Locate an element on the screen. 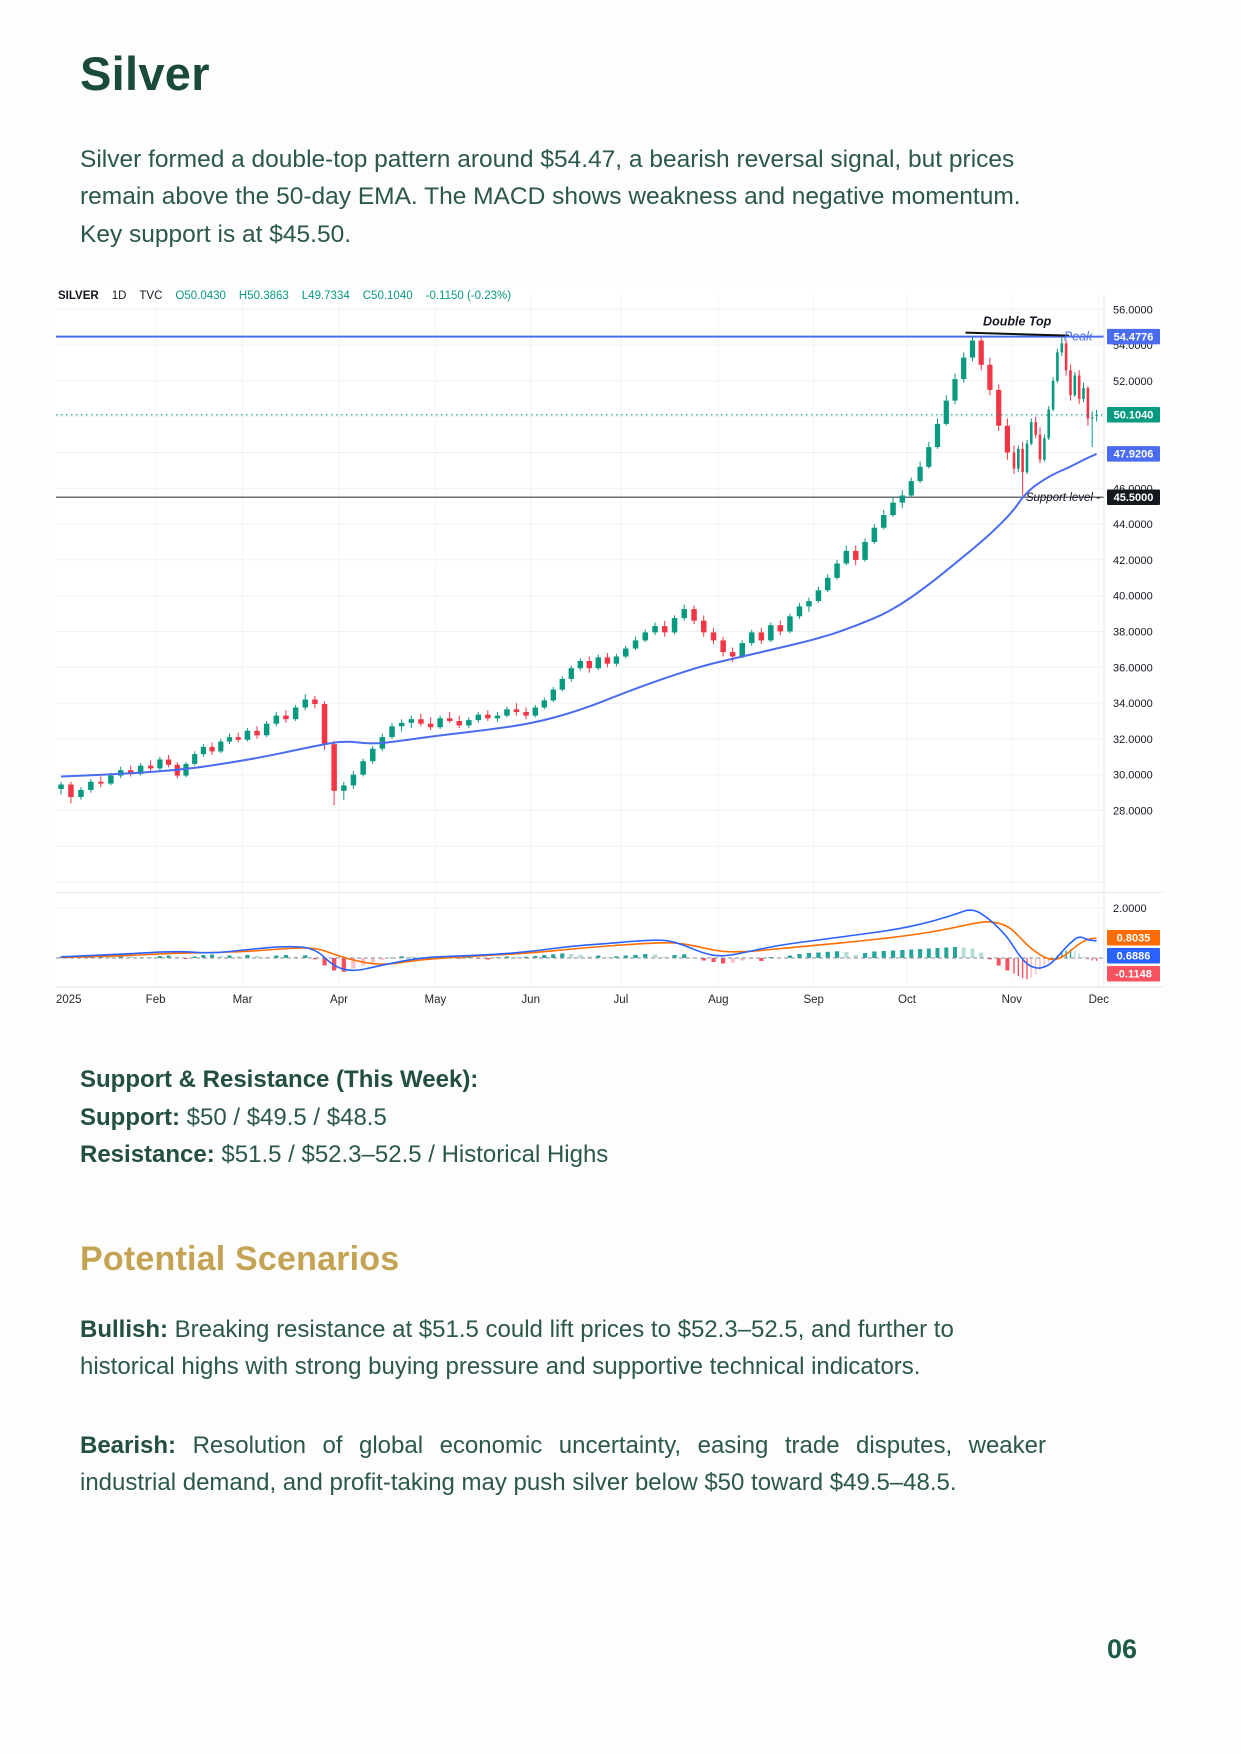 This screenshot has width=1241, height=1754. svg-text: 44.0000 is located at coordinates (1133, 526).